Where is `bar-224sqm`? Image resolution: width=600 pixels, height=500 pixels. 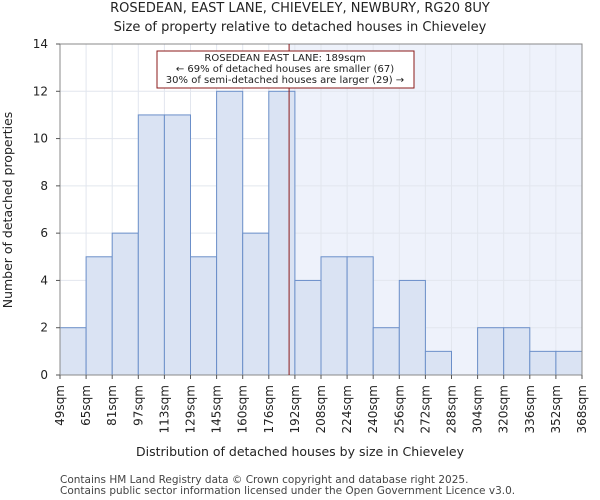
bar-224sqm is located at coordinates (360, 316).